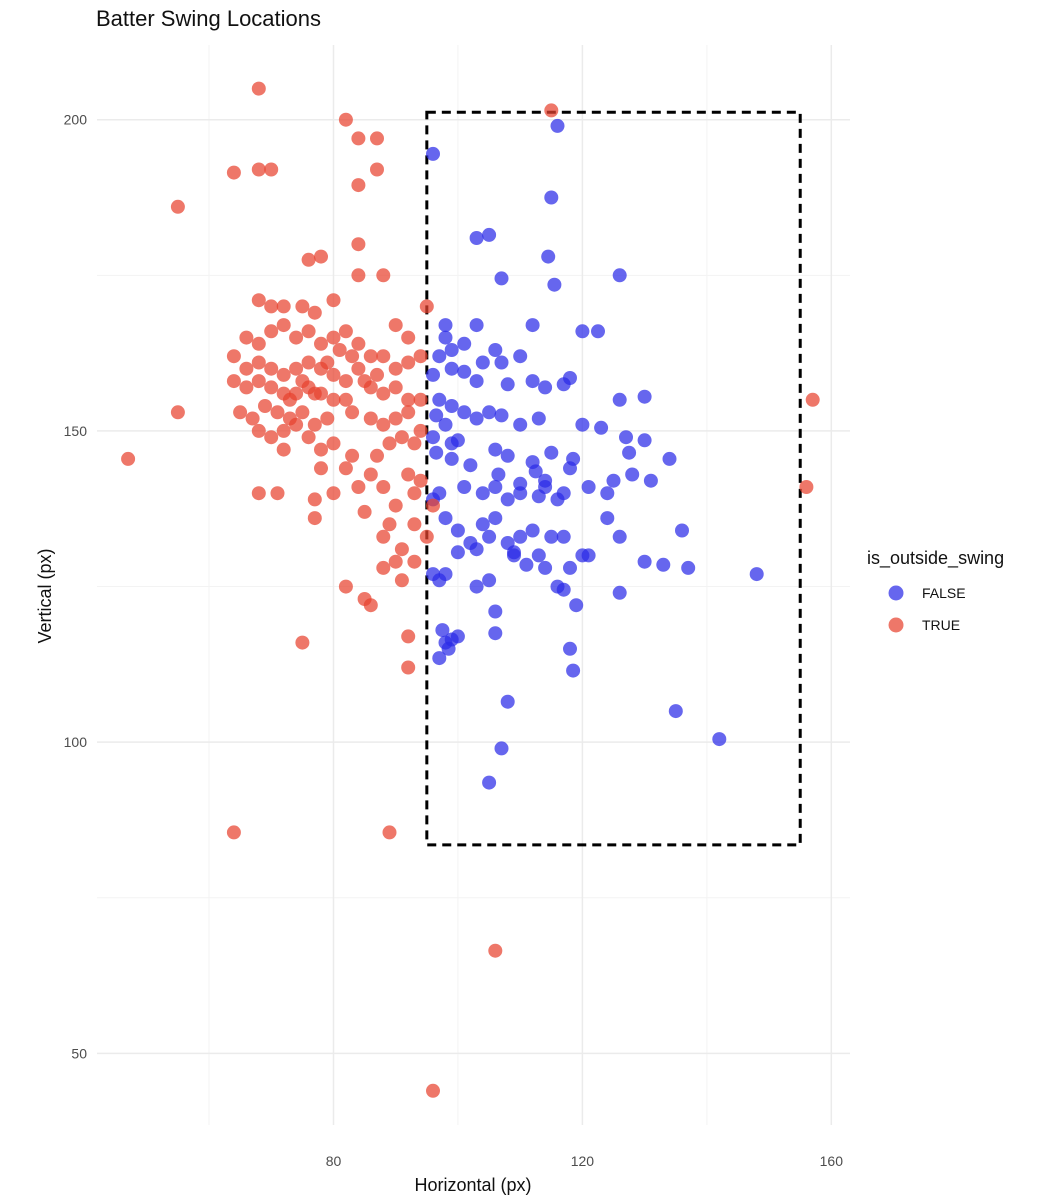  I want to click on y-tick-label: 100, so click(76, 742).